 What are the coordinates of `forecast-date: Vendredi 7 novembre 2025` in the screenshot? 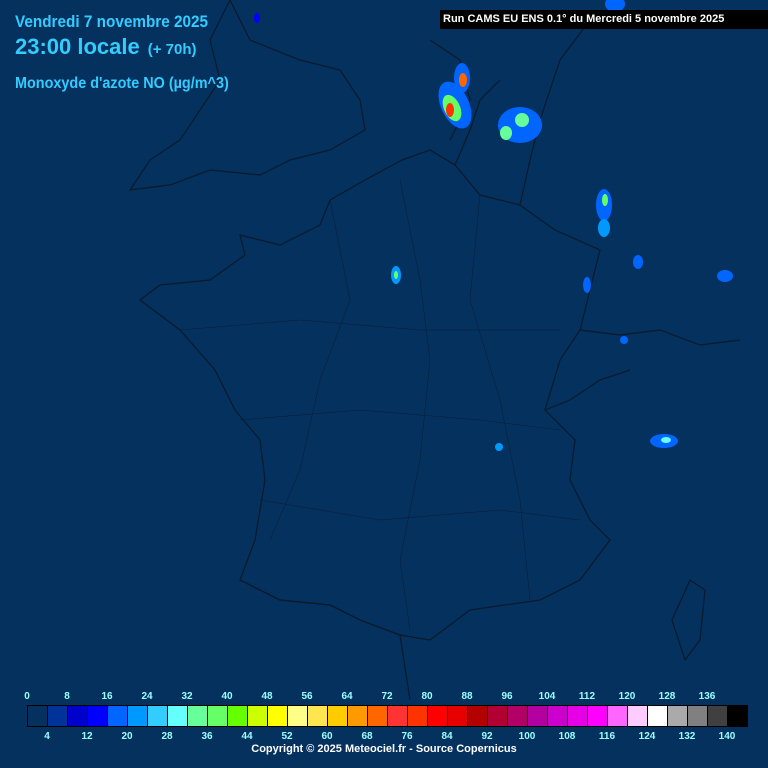 It's located at (112, 21).